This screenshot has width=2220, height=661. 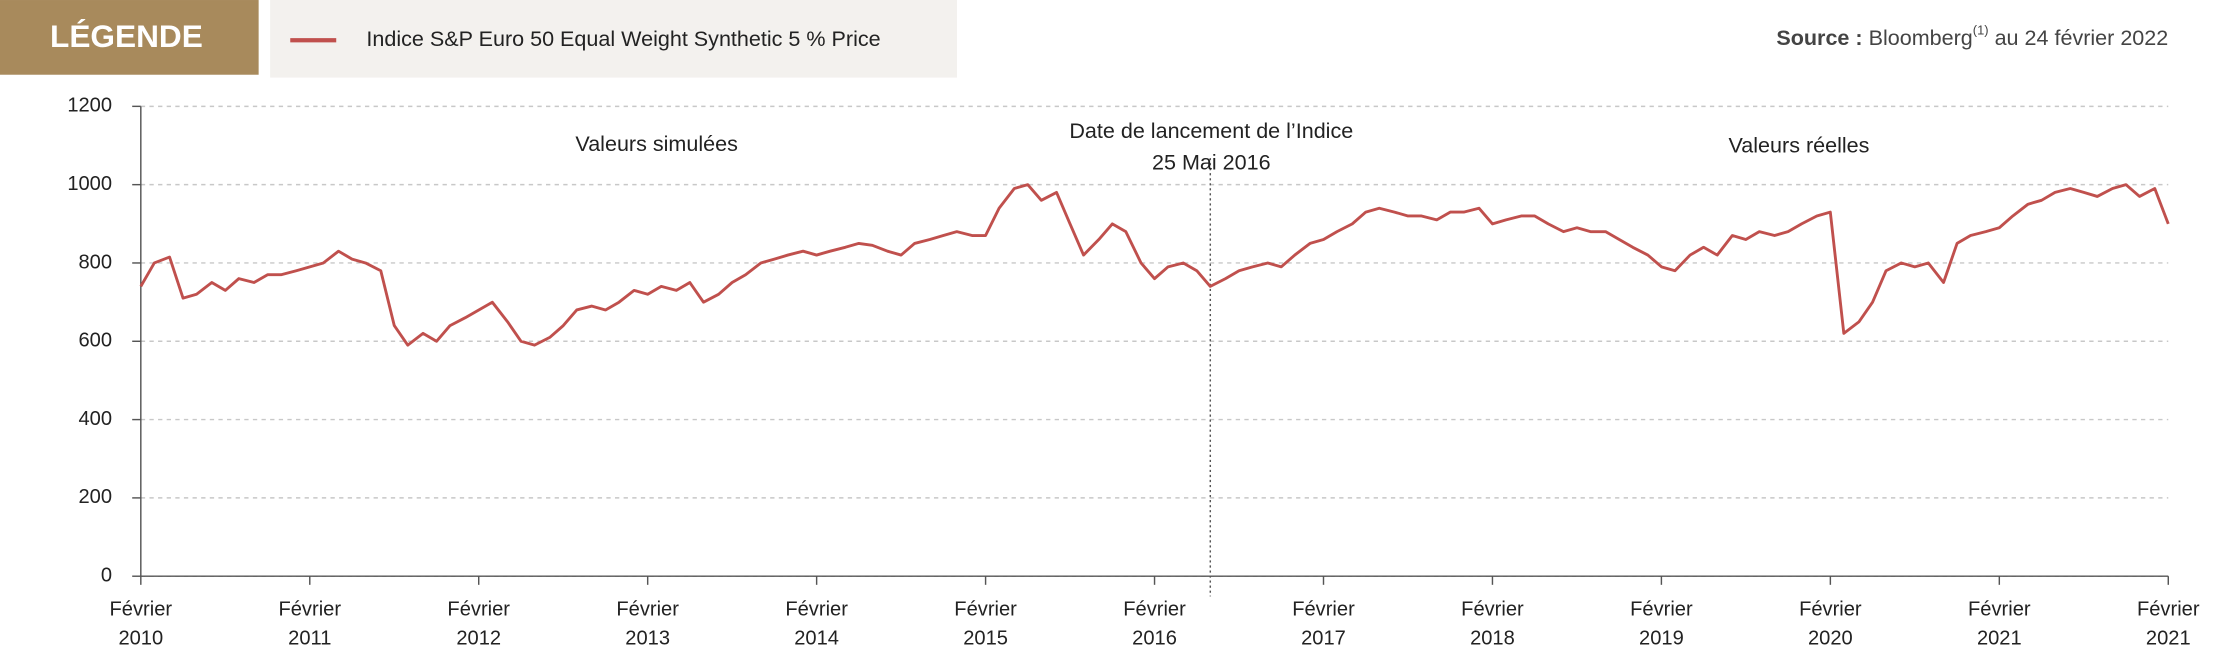 I want to click on x-tick-label: Février 2010, so click(x=141, y=624).